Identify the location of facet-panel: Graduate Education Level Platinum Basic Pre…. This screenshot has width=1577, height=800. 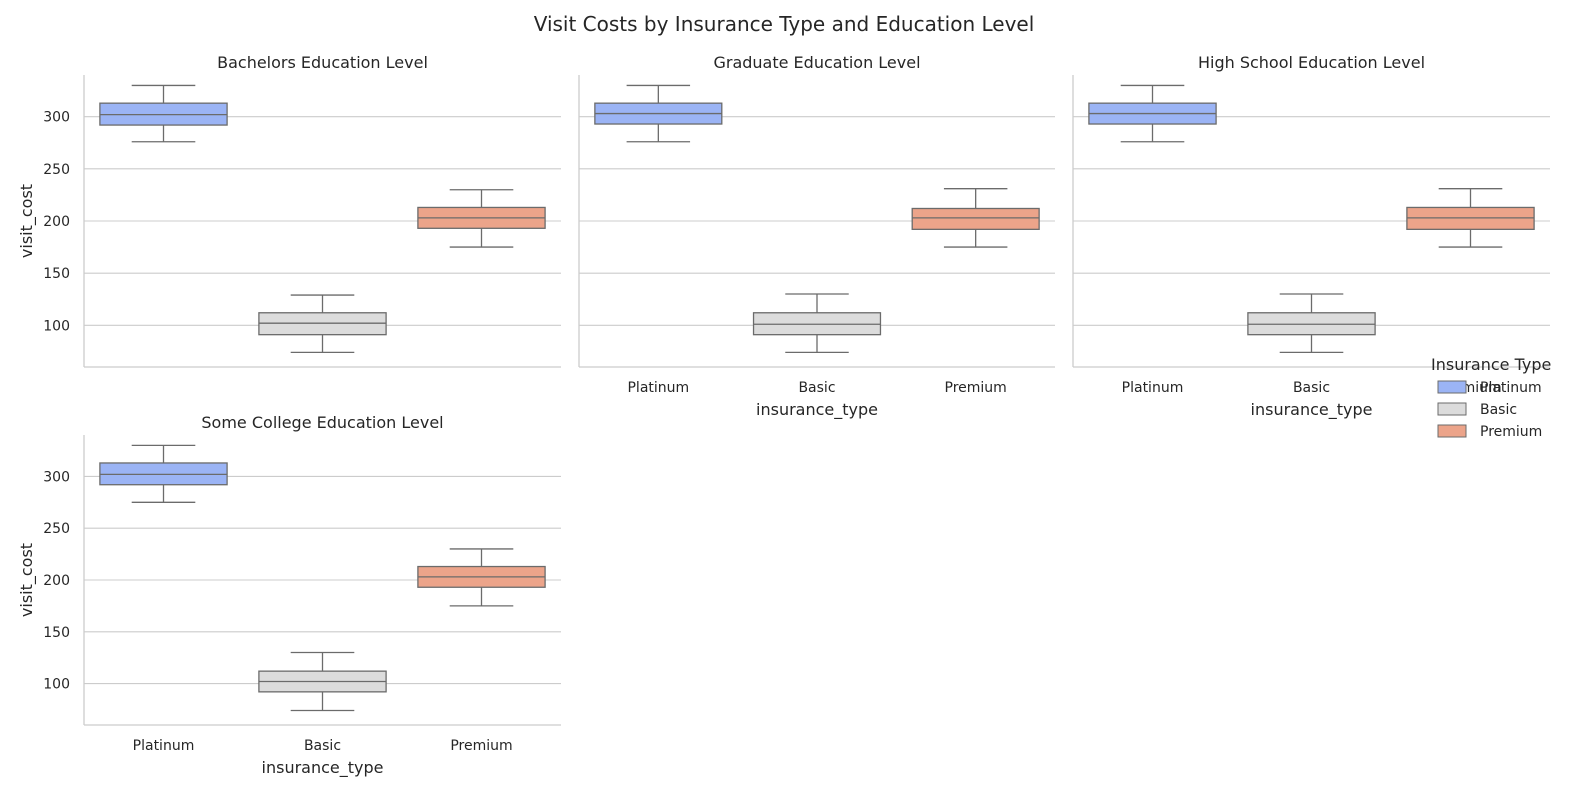
(816, 236).